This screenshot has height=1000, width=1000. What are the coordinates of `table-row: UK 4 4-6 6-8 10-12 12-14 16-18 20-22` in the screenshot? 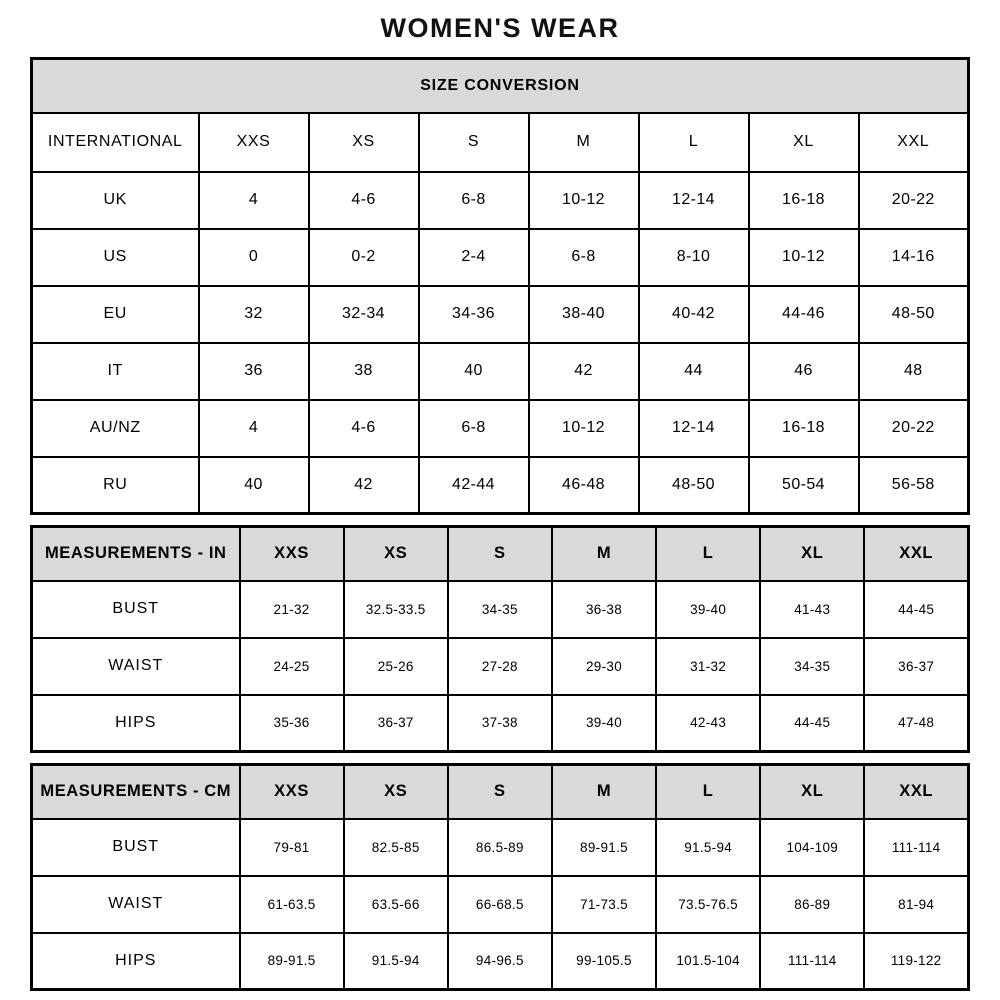 It's located at (500, 200).